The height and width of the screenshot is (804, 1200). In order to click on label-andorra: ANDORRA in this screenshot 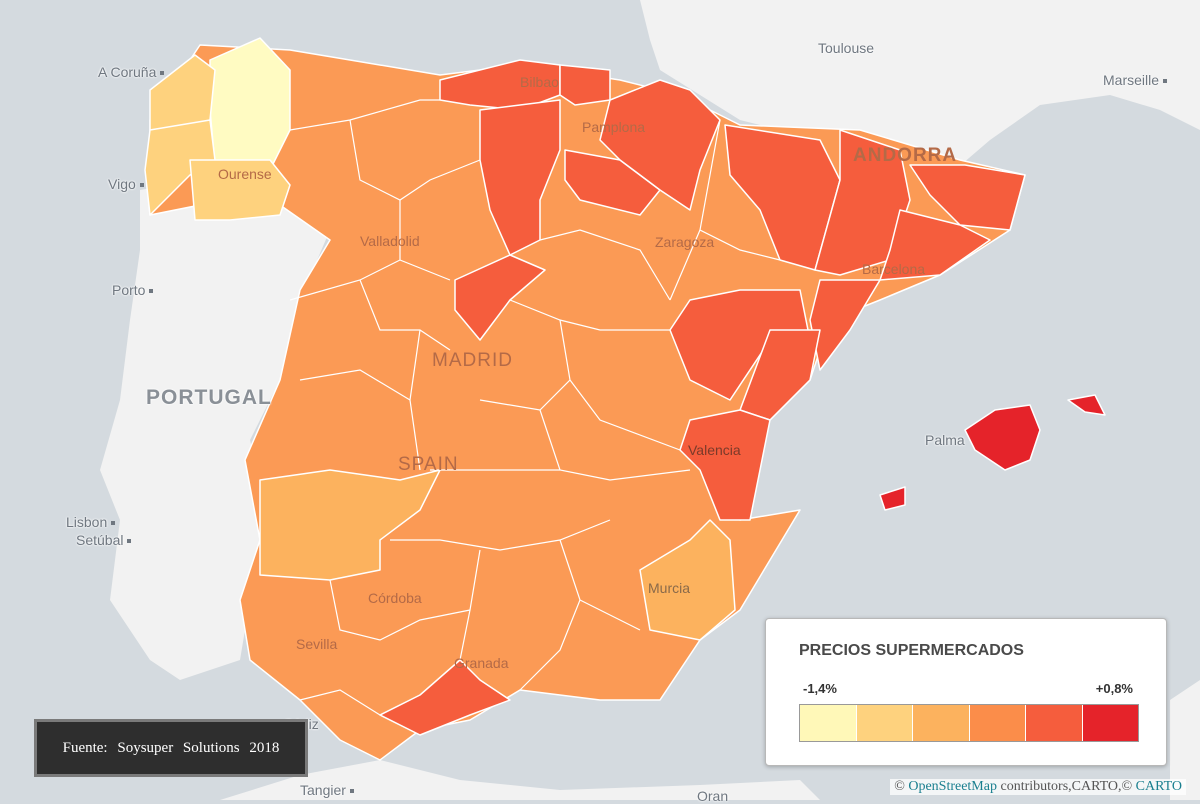, I will do `click(905, 155)`.